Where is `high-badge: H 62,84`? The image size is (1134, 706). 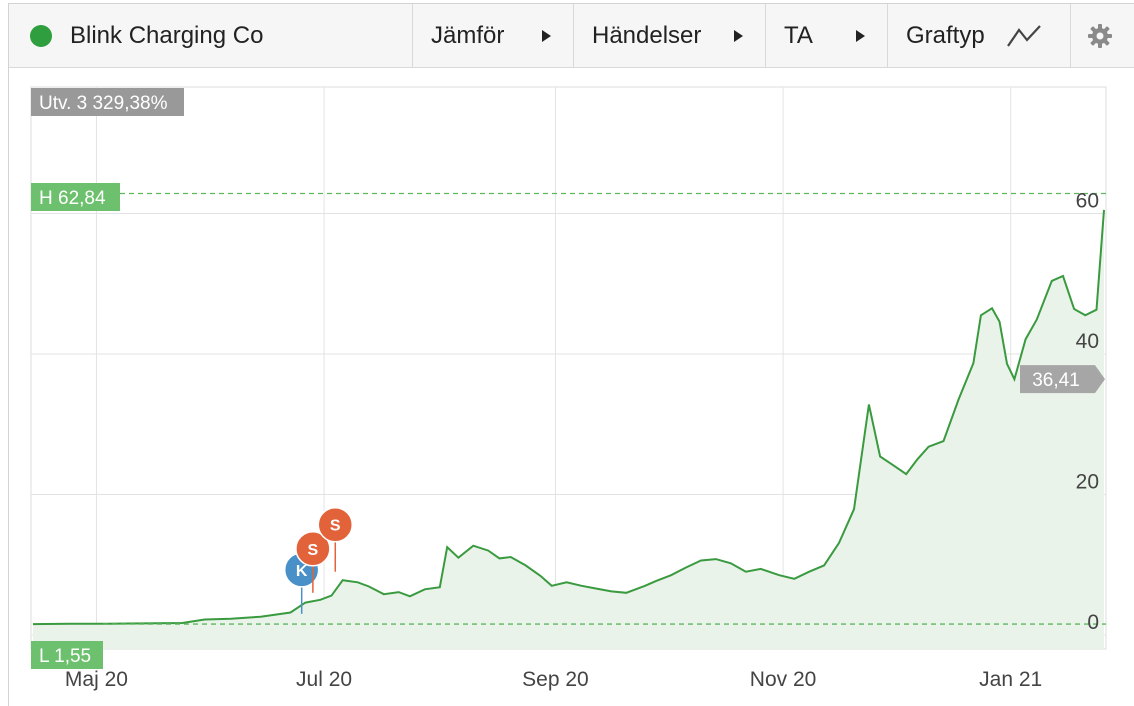 high-badge: H 62,84 is located at coordinates (75, 197).